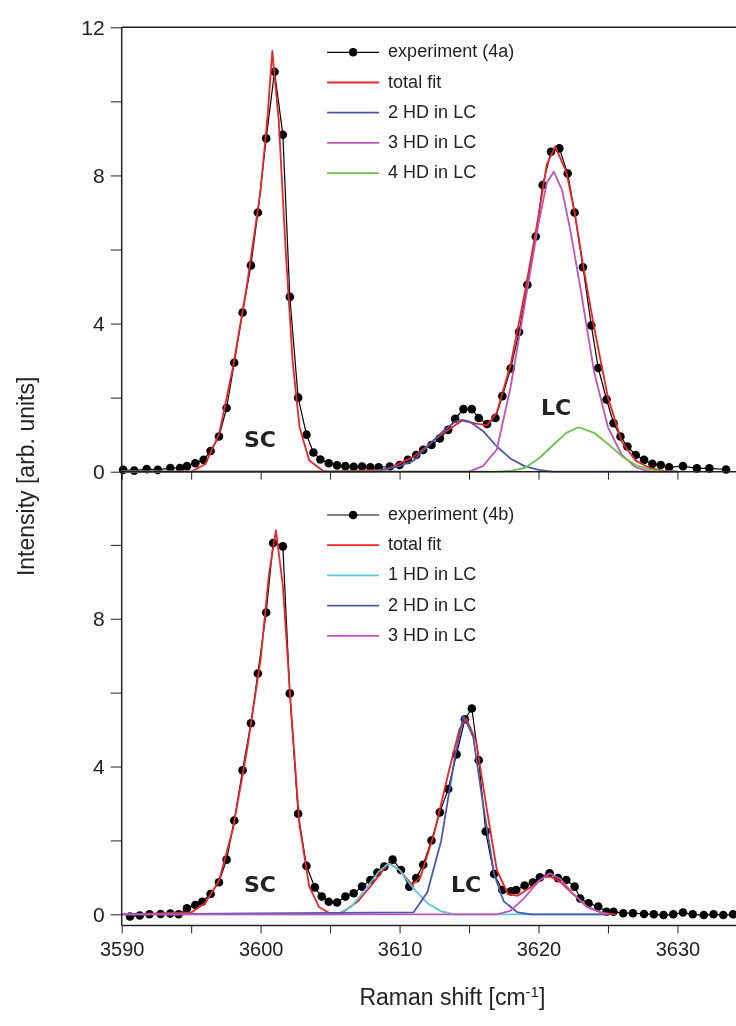 The height and width of the screenshot is (1026, 736). Describe the element at coordinates (400, 948) in the screenshot. I see `x-tick-label: 3610` at that location.